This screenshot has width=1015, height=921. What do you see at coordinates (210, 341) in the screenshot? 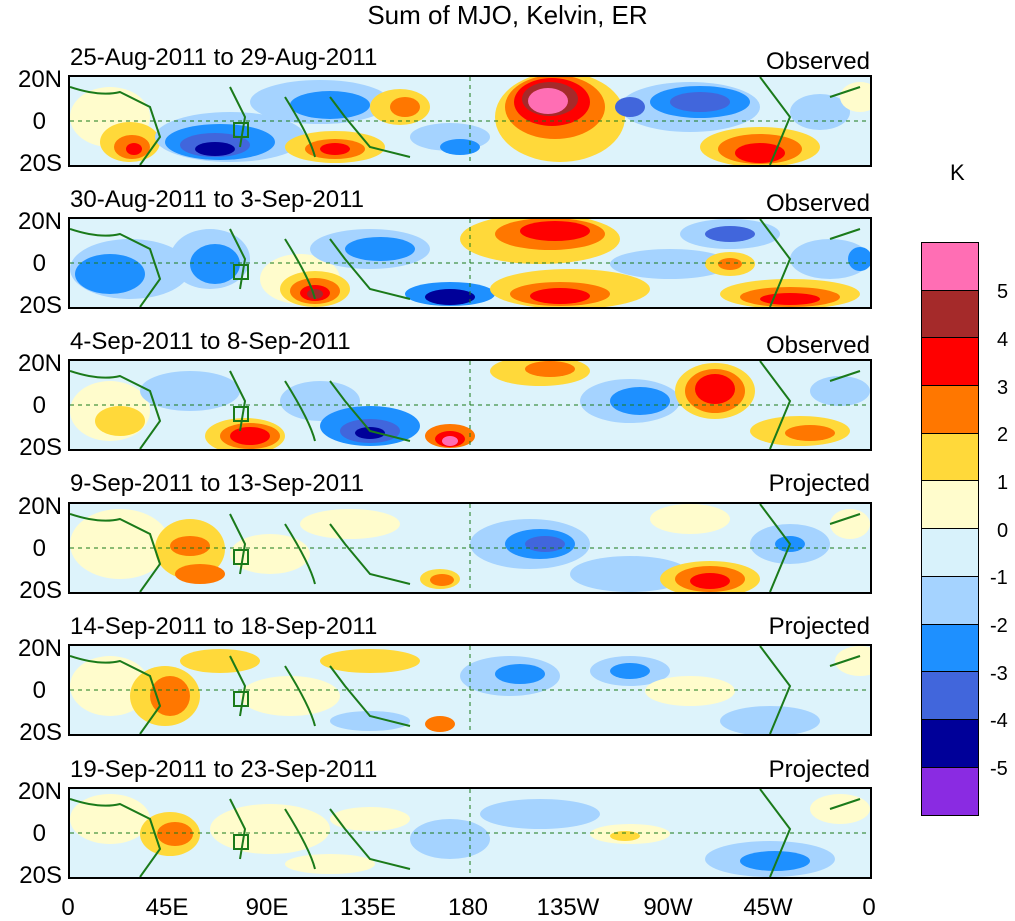
I see `panel-3-dates: 4-Sep-2011 to 8-Sep-2011` at bounding box center [210, 341].